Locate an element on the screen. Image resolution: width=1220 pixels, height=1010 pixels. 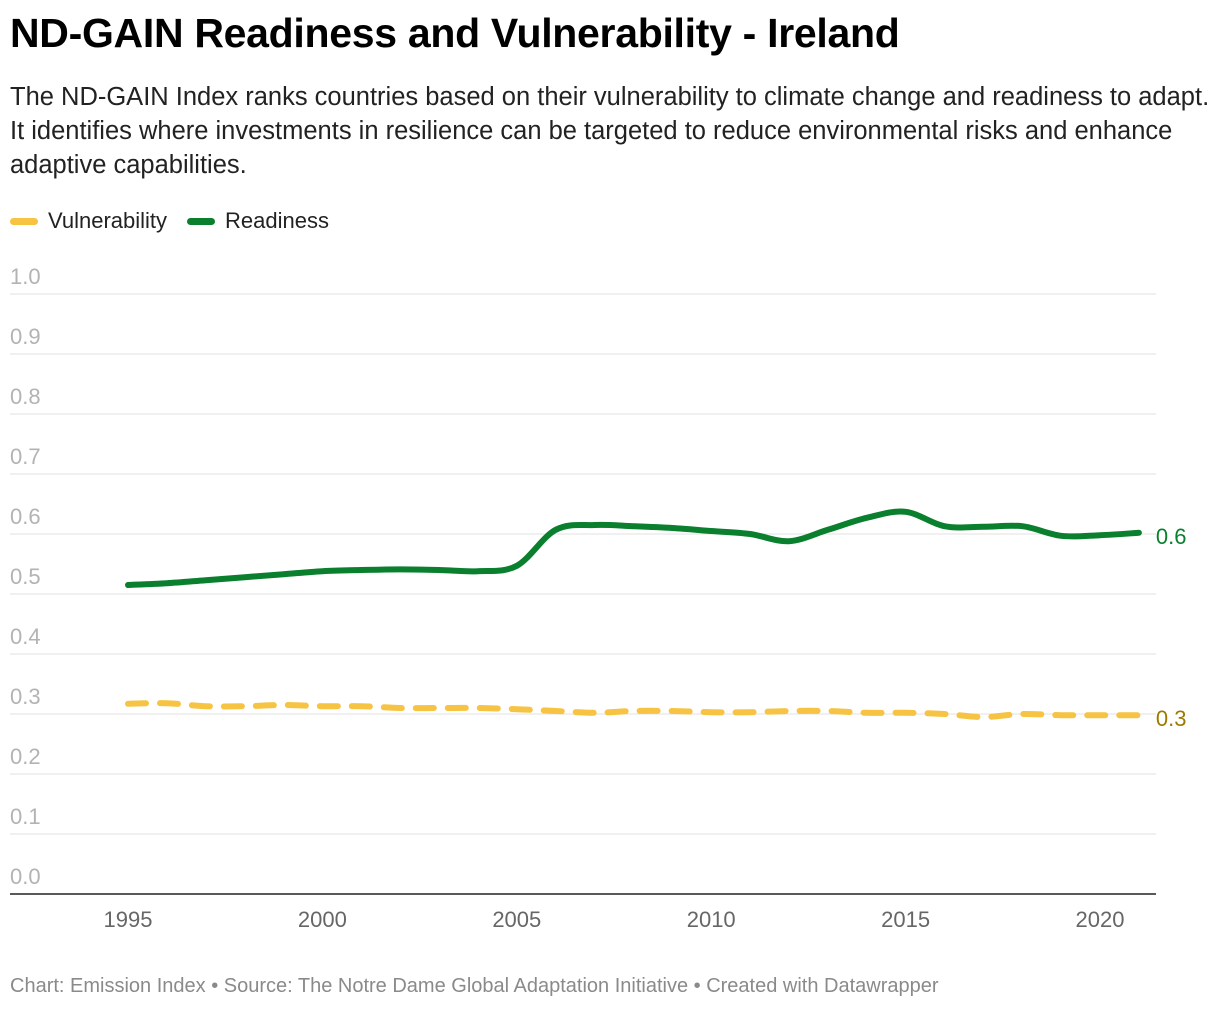
legend-item-vulnerability: Vulnerability is located at coordinates (88, 221).